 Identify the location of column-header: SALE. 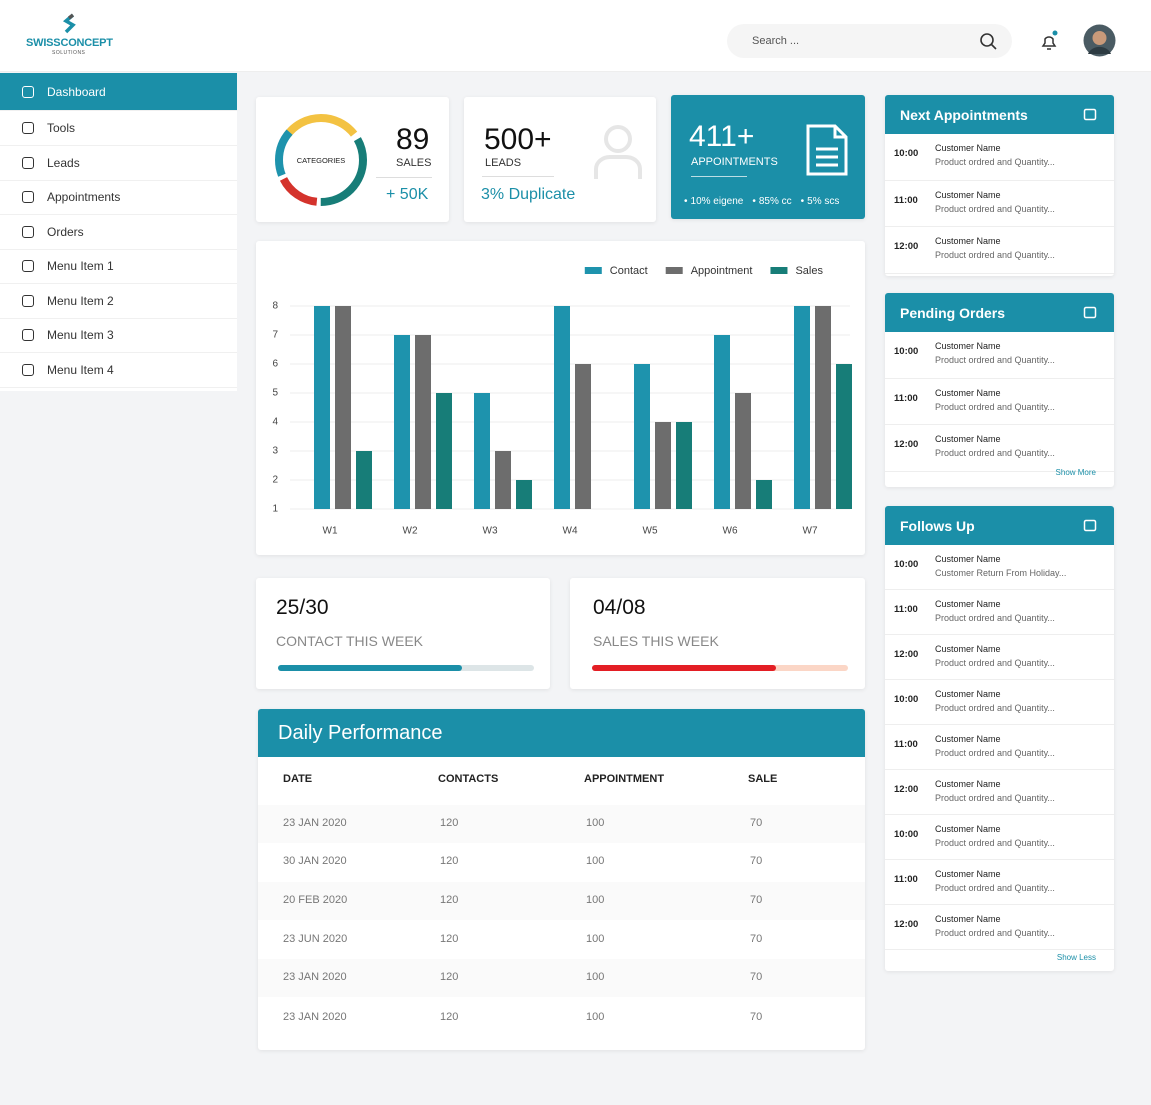
(763, 779).